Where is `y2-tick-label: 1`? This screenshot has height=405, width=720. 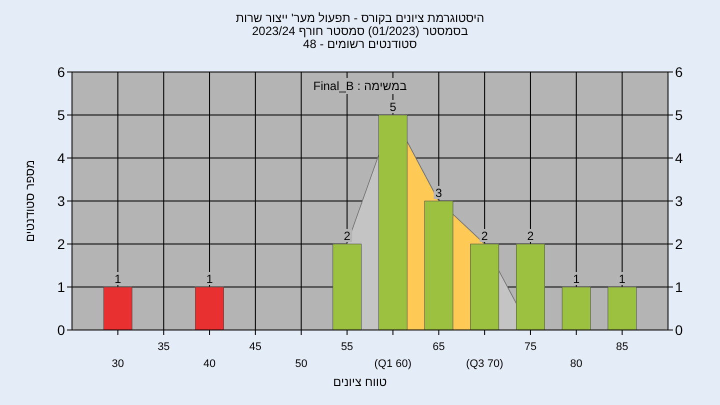
y2-tick-label: 1 is located at coordinates (679, 287).